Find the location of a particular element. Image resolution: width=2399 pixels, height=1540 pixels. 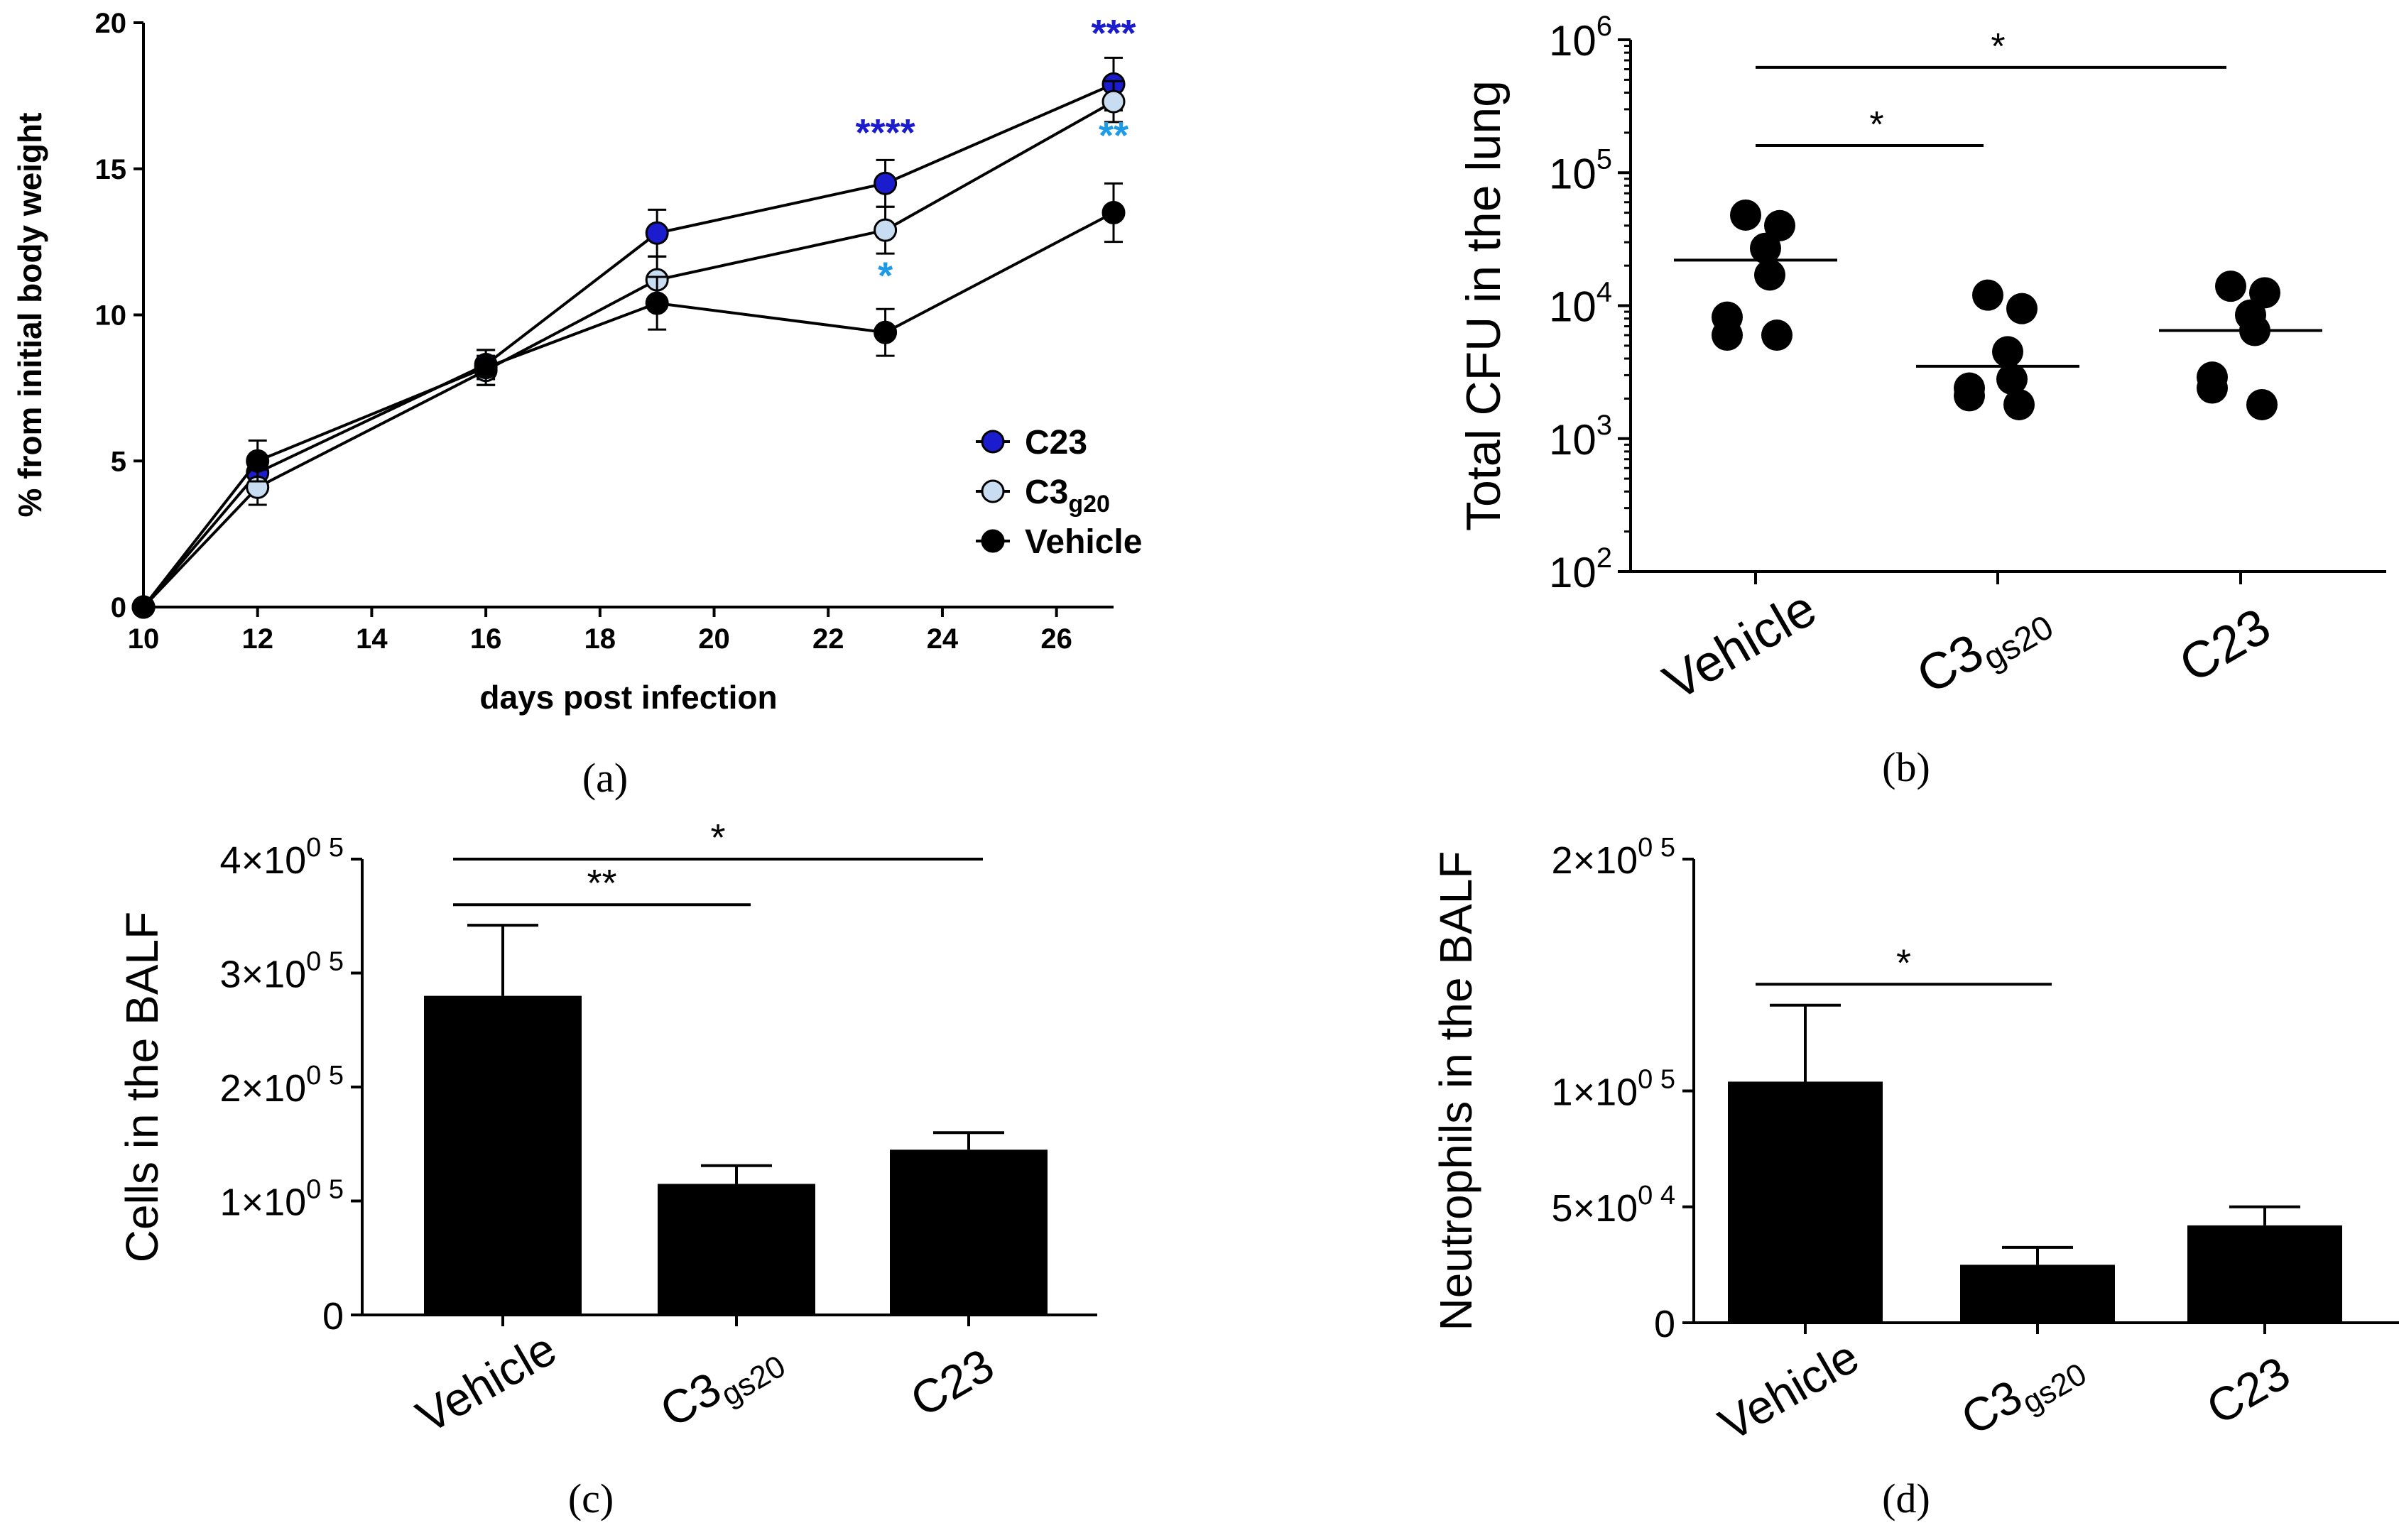

panel-b-ytick-label: 10³ is located at coordinates (1580, 437).